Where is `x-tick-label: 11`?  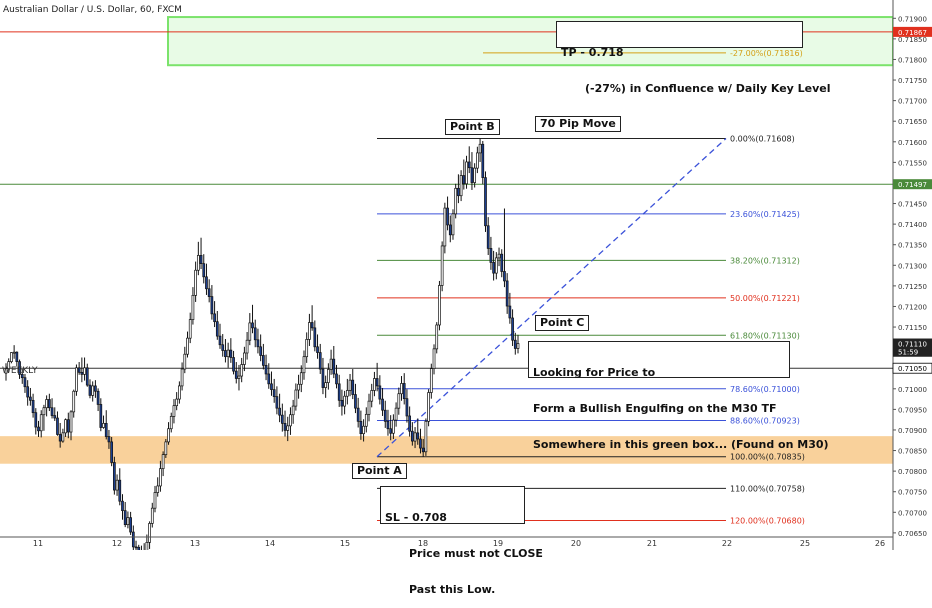 x-tick-label: 11 is located at coordinates (38, 543).